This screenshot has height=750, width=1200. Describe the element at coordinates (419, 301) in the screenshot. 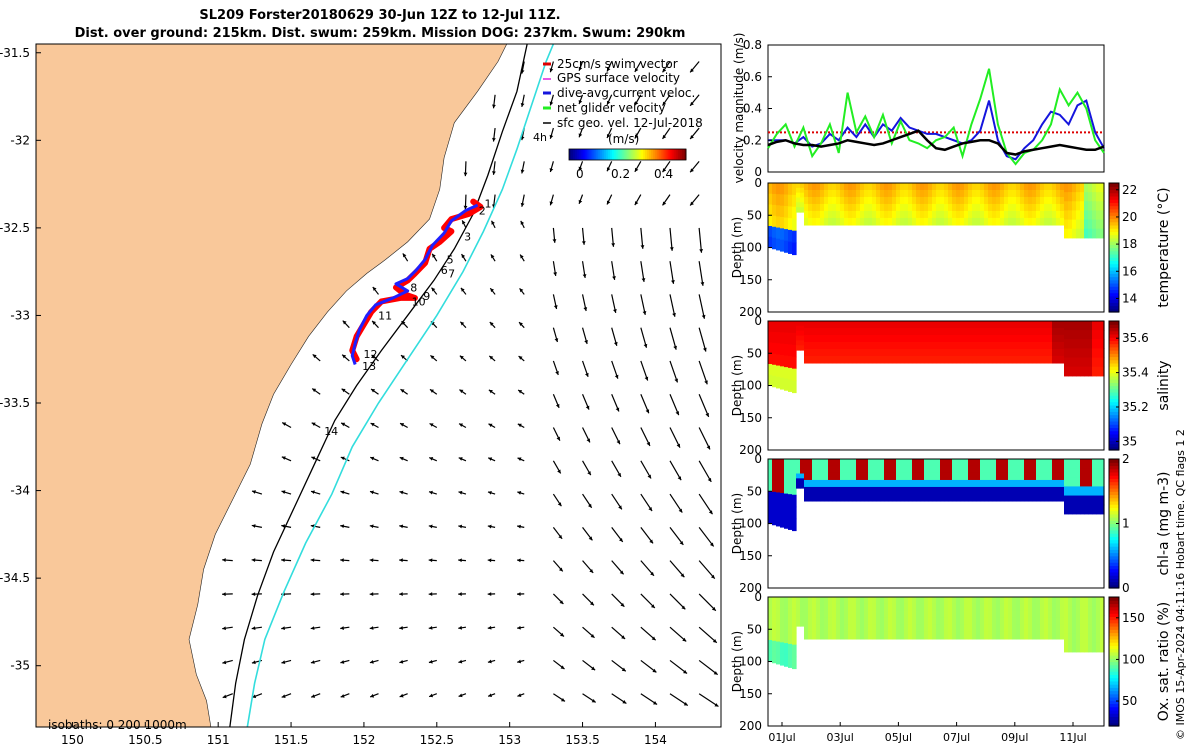

I see `waypoint-label: 10` at that location.